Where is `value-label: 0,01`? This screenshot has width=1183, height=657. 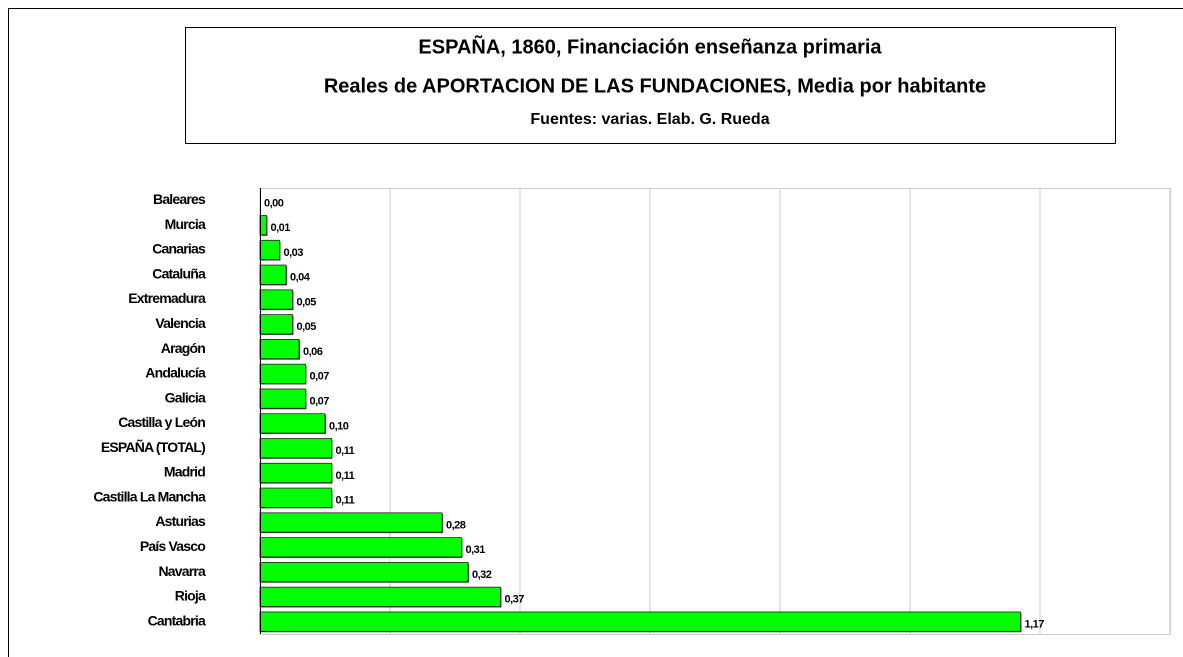 value-label: 0,01 is located at coordinates (281, 228).